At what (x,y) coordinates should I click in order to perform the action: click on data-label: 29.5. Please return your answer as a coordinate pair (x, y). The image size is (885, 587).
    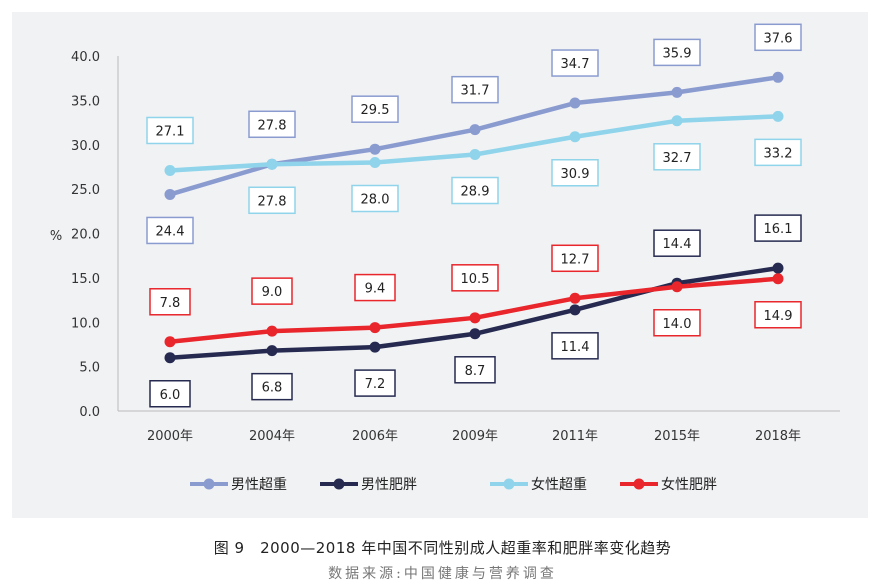
    Looking at the image, I should click on (375, 110).